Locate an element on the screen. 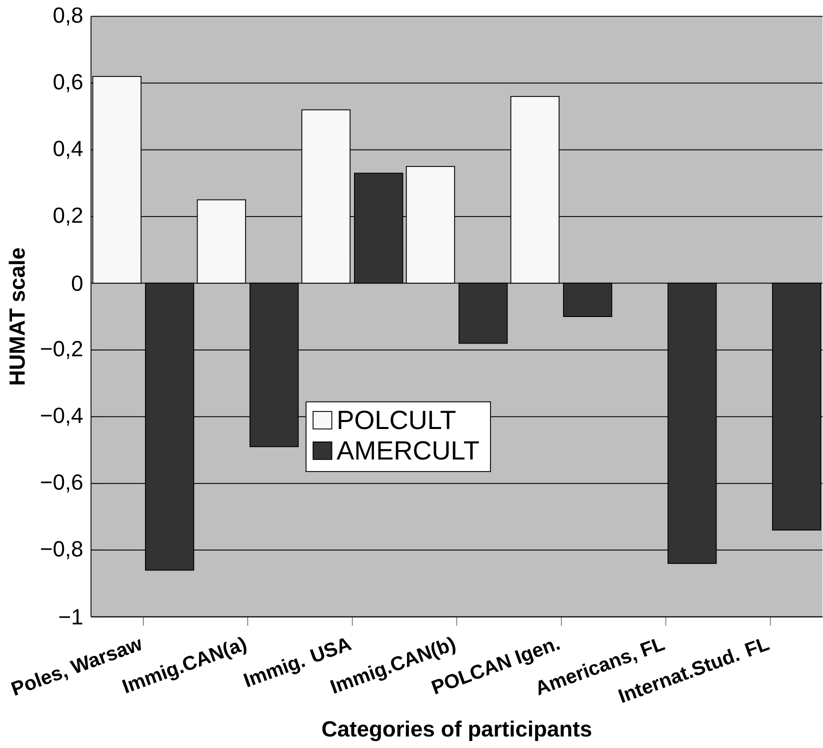 The height and width of the screenshot is (748, 823). y-tick-label: −0,6 is located at coordinates (61, 483).